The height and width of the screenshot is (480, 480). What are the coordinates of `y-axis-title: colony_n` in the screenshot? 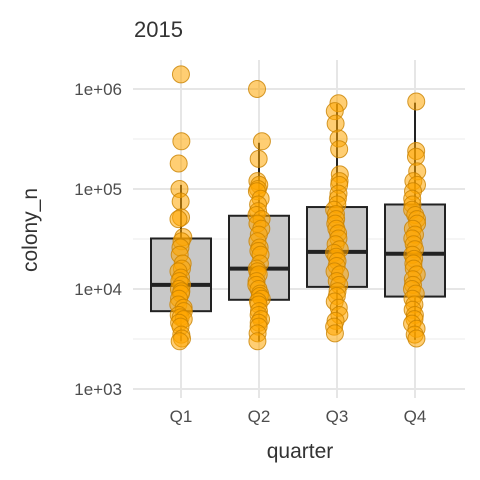 It's located at (30, 230).